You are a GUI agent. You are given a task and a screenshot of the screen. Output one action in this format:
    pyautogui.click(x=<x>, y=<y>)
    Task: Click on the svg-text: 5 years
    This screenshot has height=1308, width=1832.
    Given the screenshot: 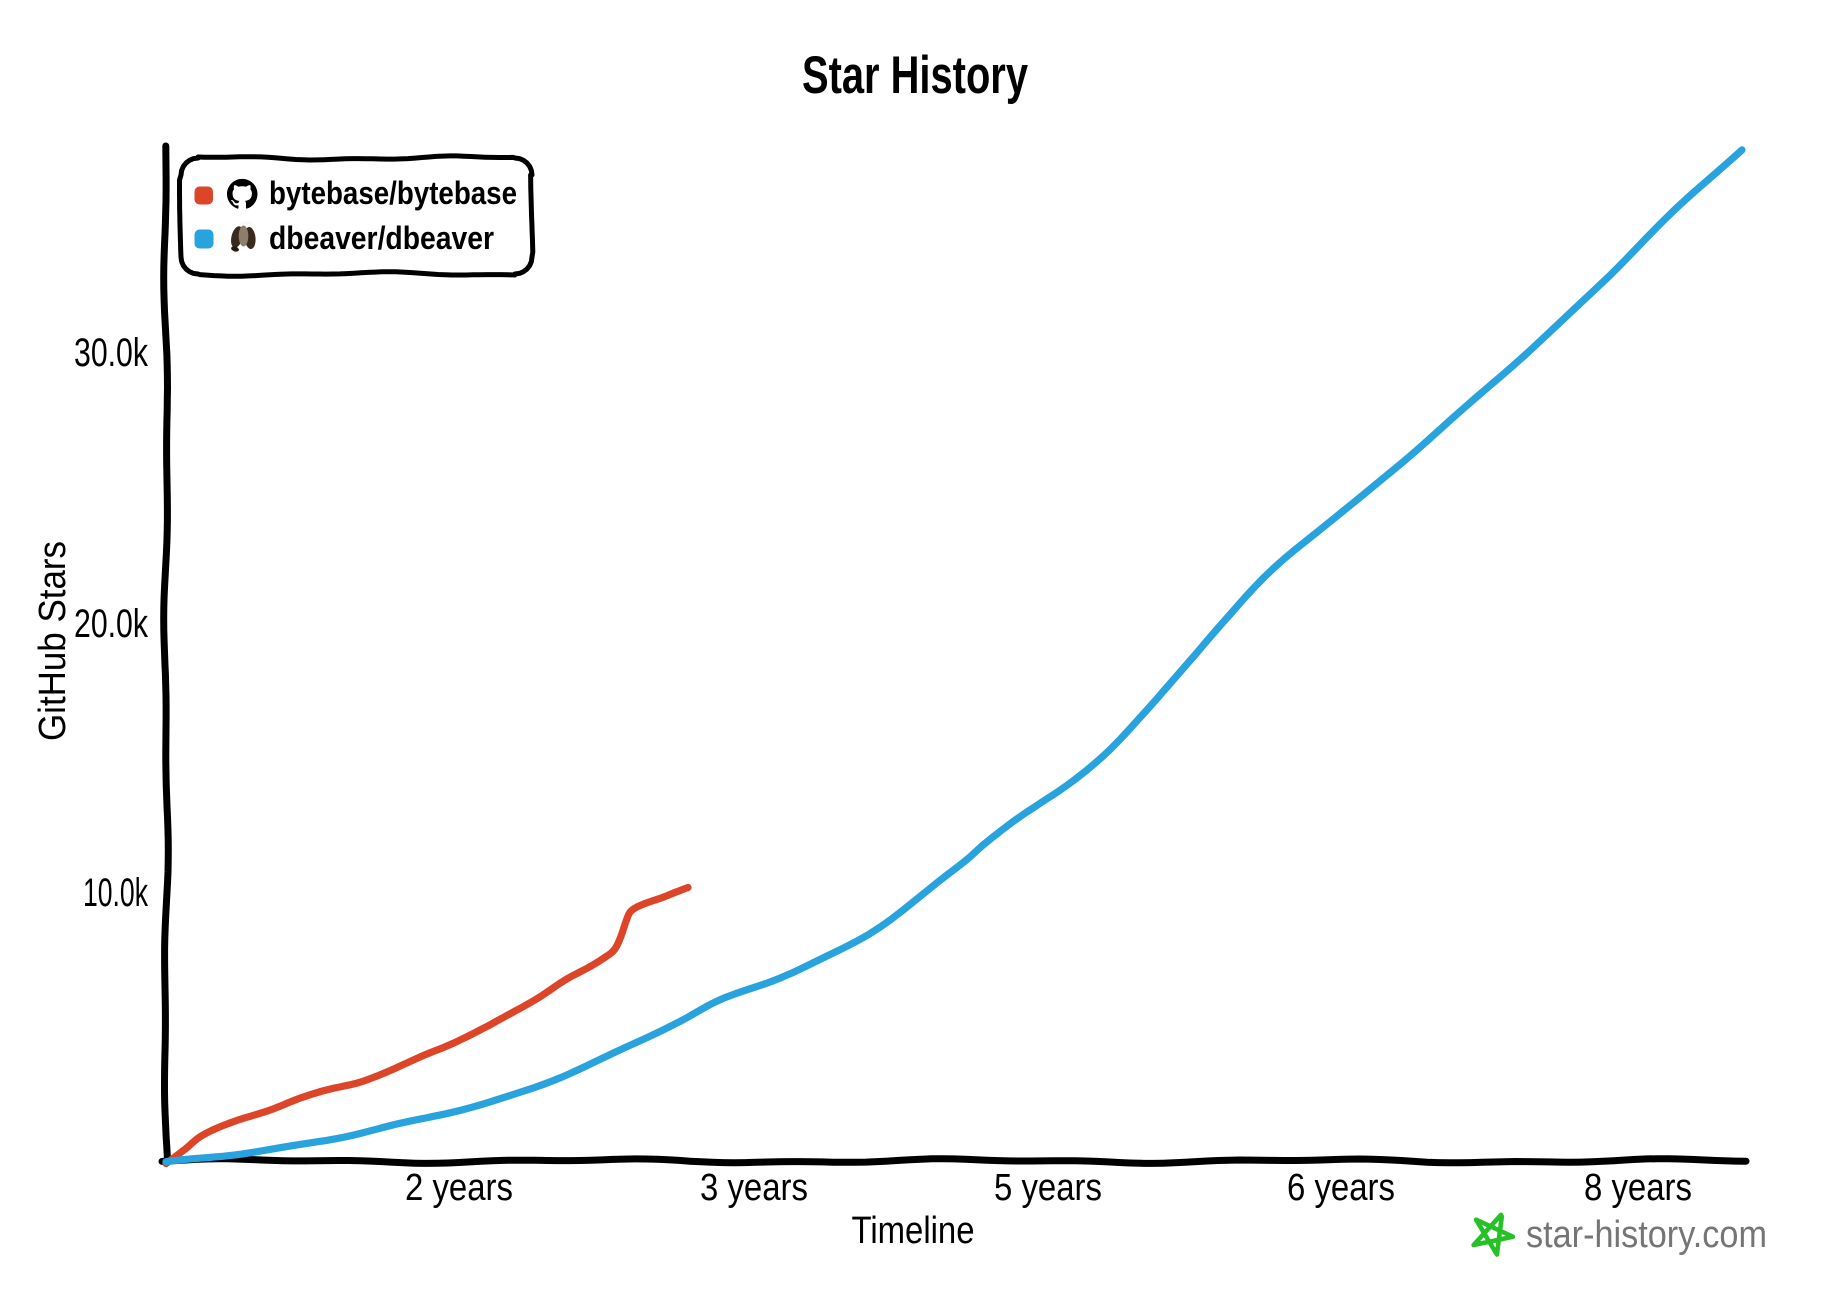 What is the action you would take?
    pyautogui.click(x=1048, y=1188)
    